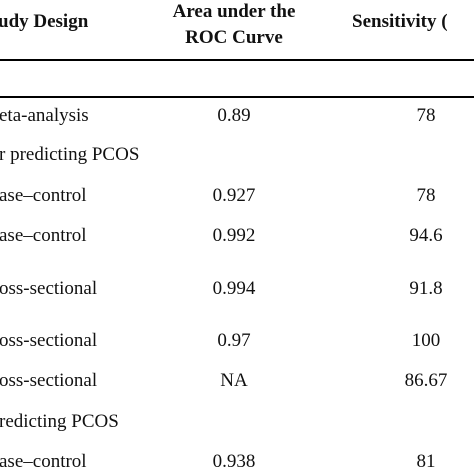  I want to click on row-3-sensitivity: 94.6, so click(426, 235).